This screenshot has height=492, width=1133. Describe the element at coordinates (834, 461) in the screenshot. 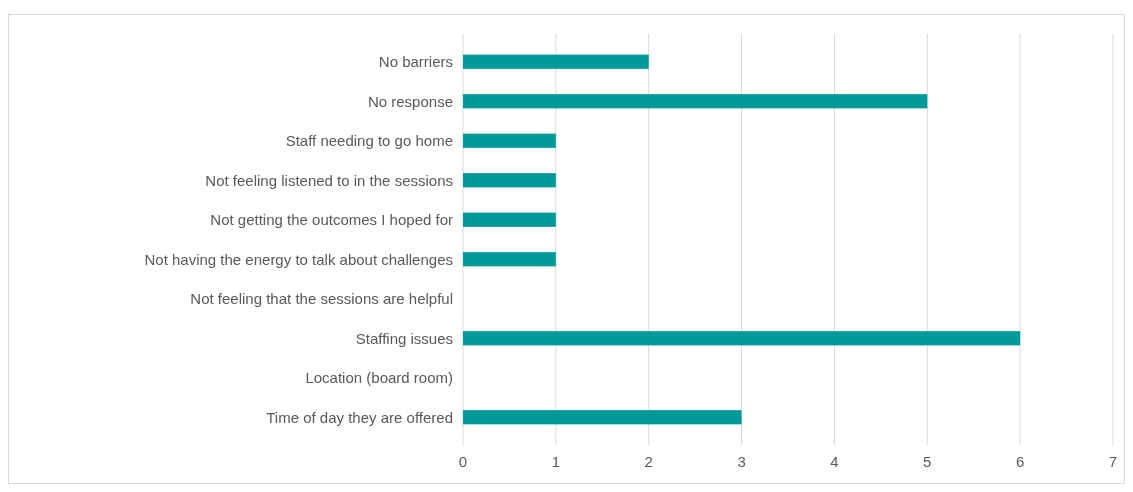

I see `x-tick-label: 4` at that location.